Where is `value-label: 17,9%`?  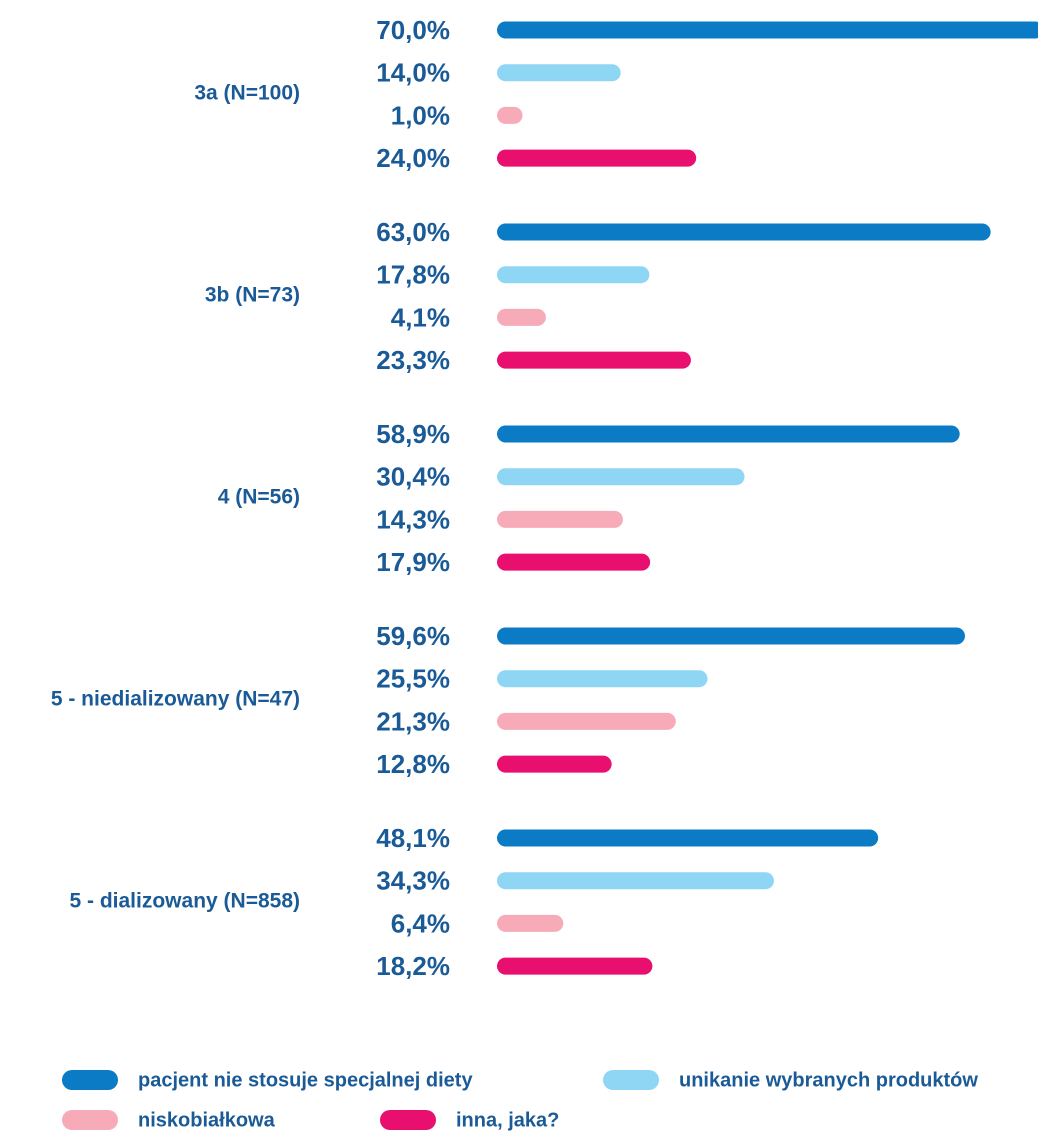 value-label: 17,9% is located at coordinates (413, 562).